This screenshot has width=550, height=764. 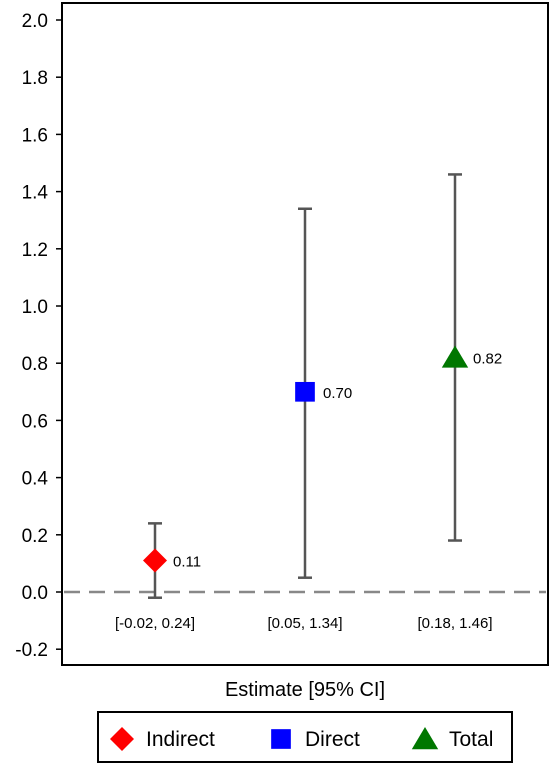 I want to click on y-tick-label: 1.6, so click(x=35, y=135).